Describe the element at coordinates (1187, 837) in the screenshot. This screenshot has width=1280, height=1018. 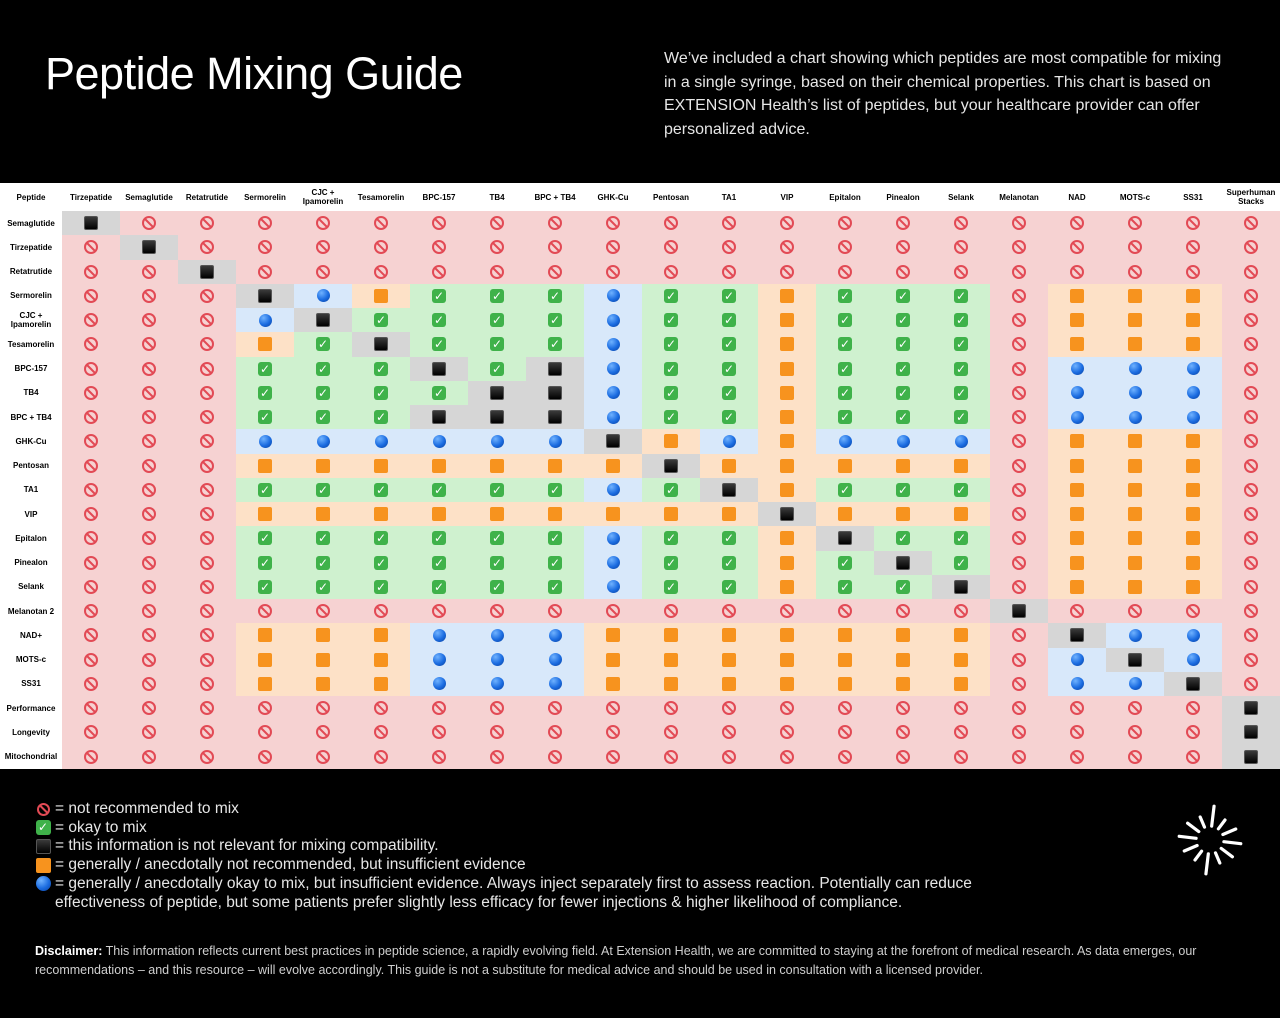
I see `logo-ray` at that location.